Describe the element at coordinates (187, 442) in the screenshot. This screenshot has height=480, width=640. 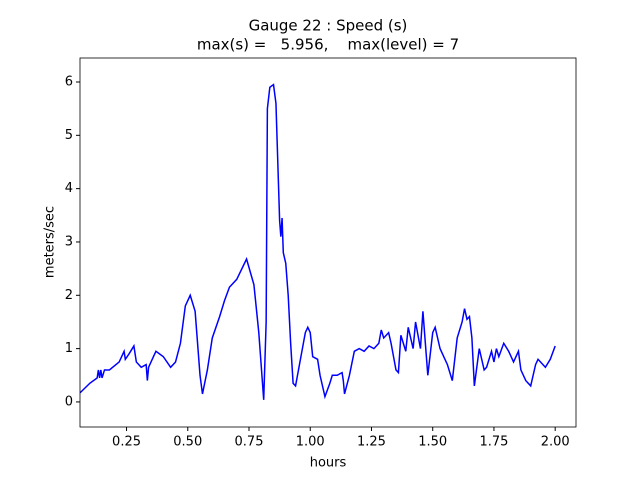
I see `x-tick-label: 0.50` at that location.